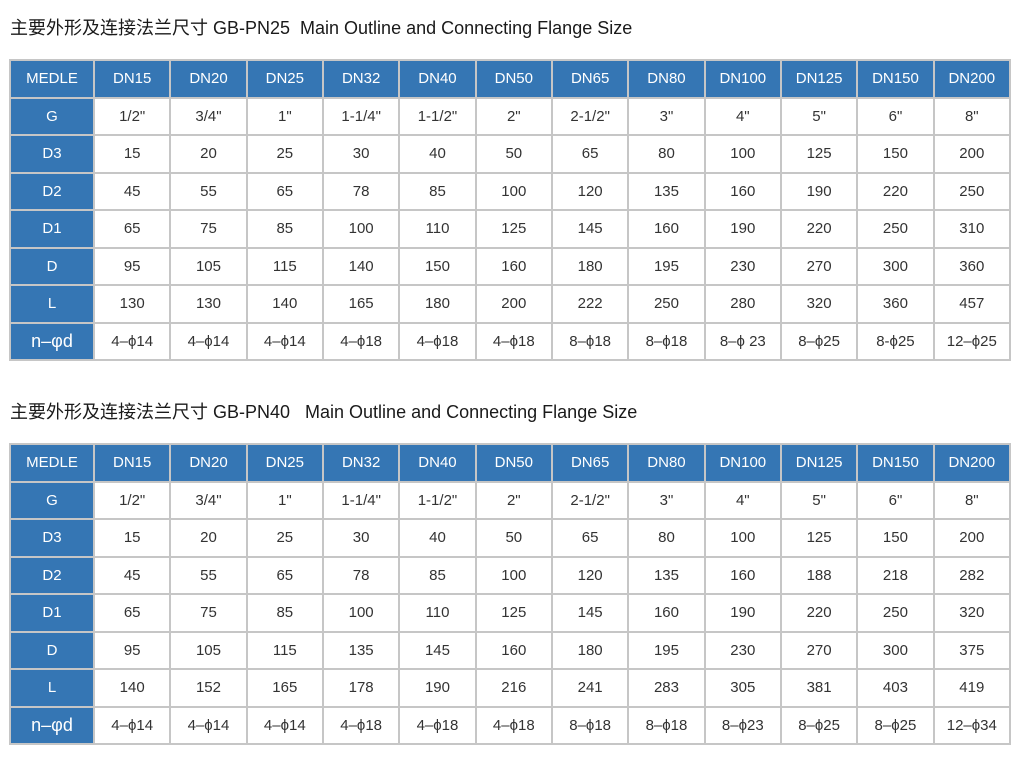  Describe the element at coordinates (972, 500) in the screenshot. I see `spec-cell: 8"` at that location.